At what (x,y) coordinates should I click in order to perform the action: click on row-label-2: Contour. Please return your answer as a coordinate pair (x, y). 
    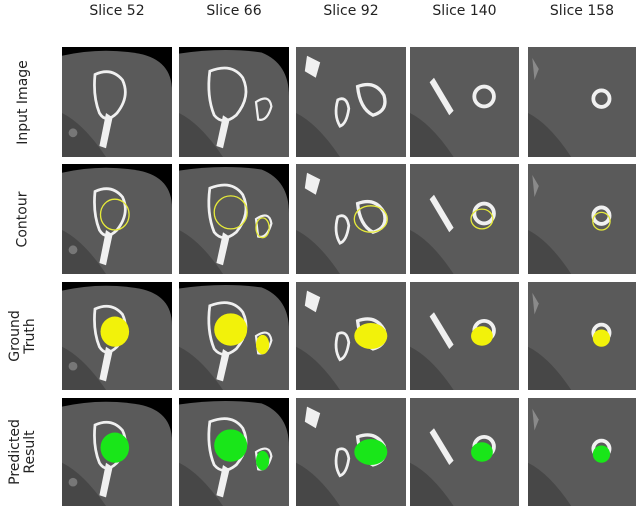
    Looking at the image, I should click on (23, 219).